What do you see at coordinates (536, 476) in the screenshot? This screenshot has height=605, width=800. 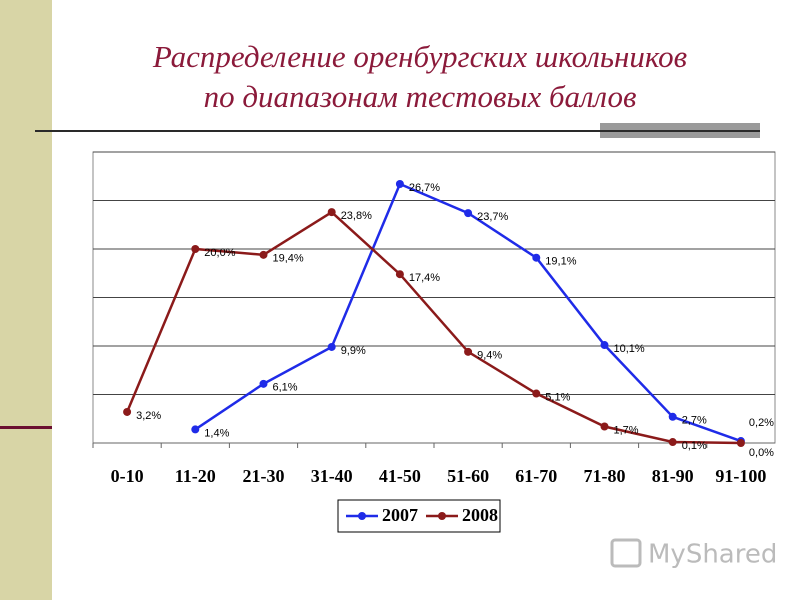 I see `x-tick-label: 61-70` at bounding box center [536, 476].